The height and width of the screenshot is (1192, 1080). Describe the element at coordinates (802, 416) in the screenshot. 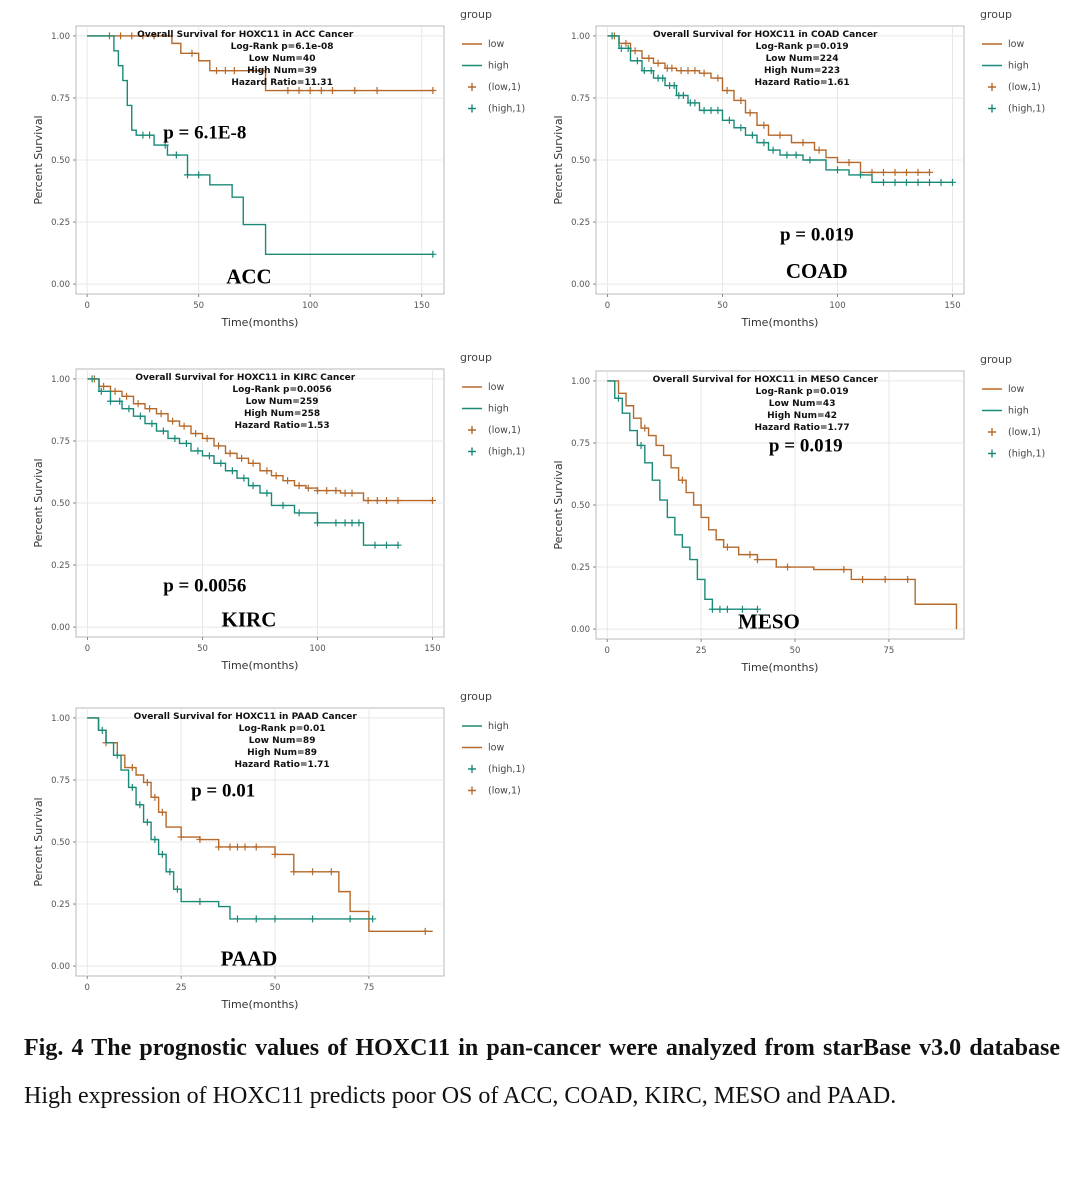

I see `stat-line: High Num=42` at that location.